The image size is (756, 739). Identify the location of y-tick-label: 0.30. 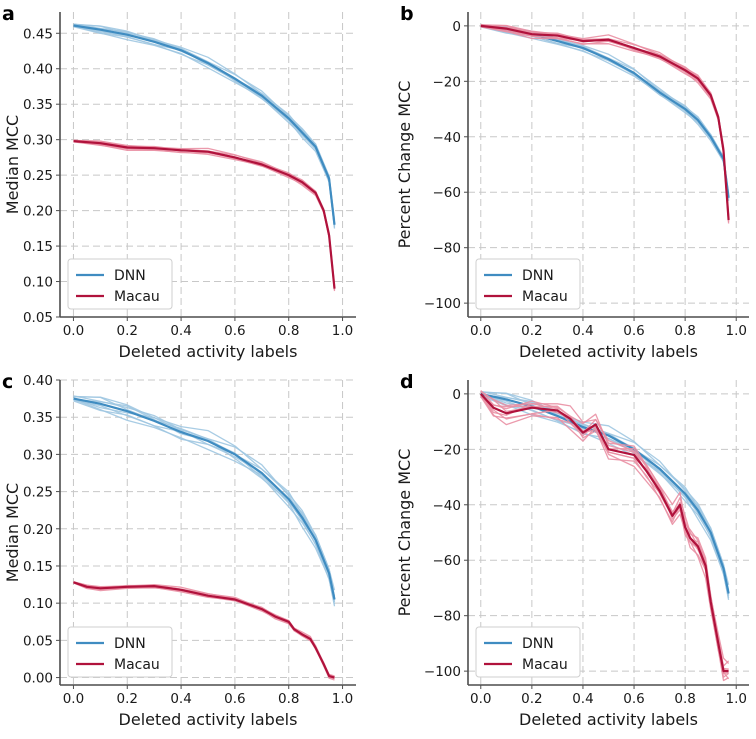
(38, 141).